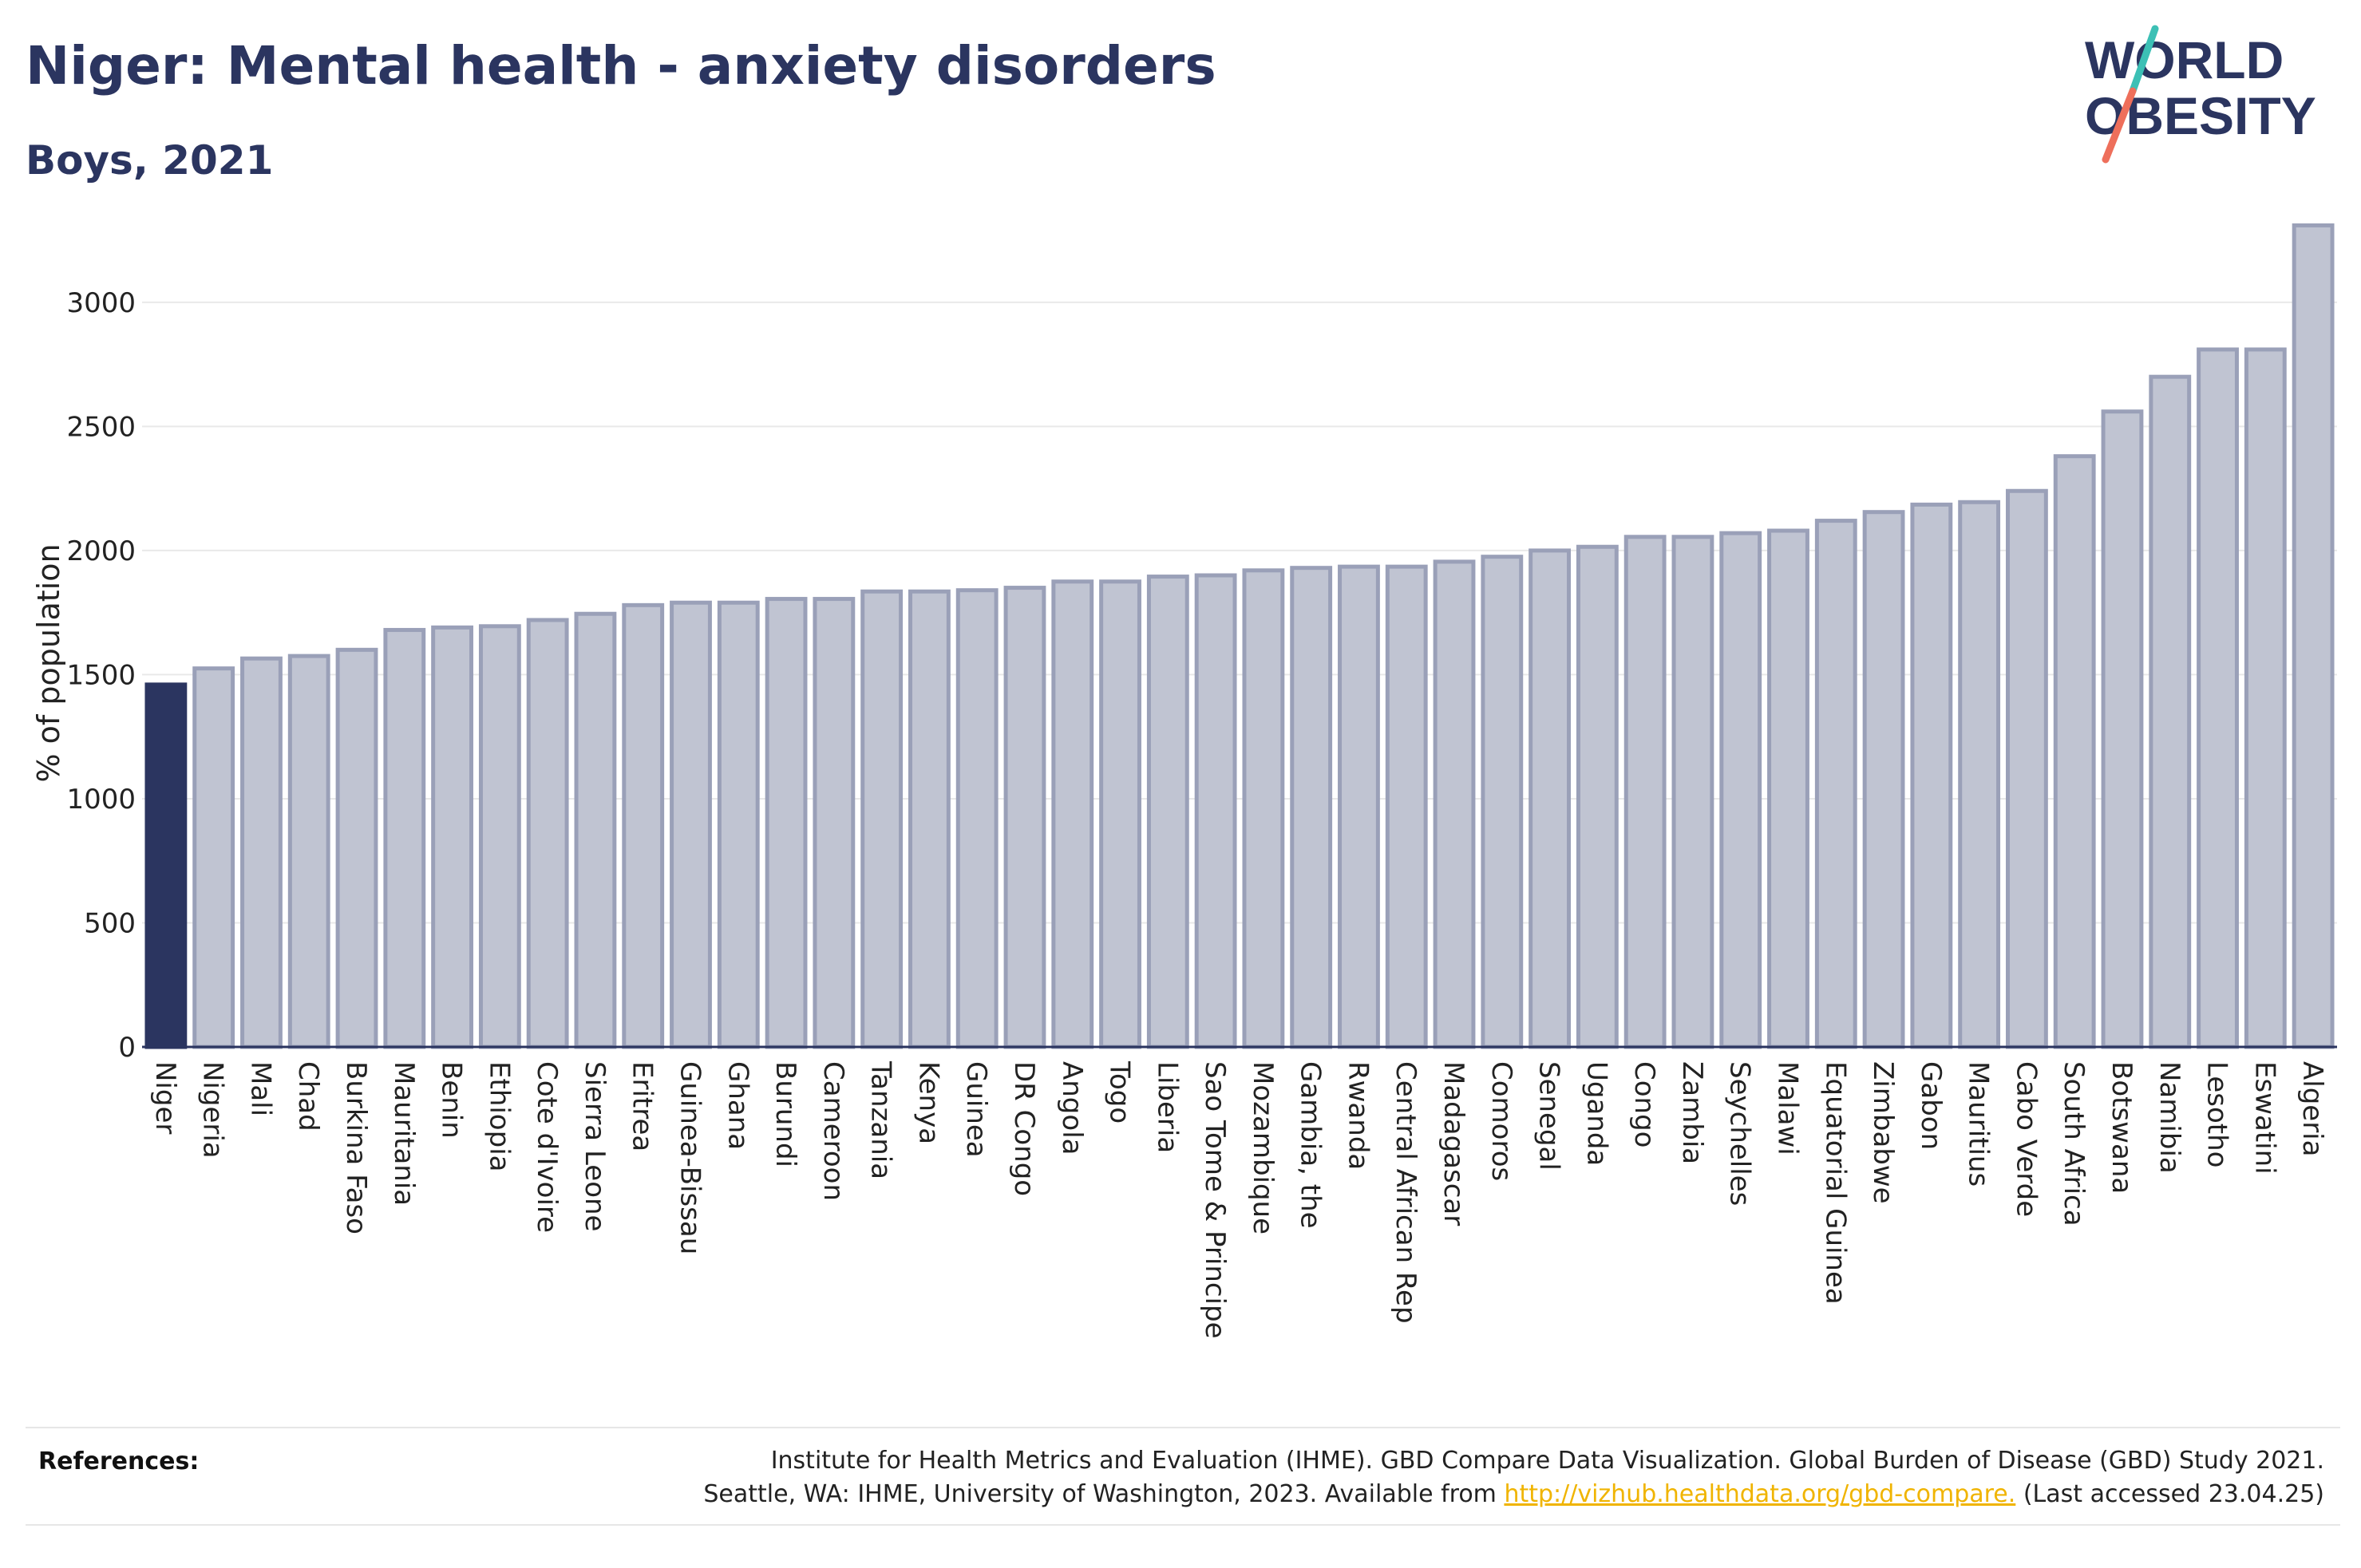 Image resolution: width=2361 pixels, height=1568 pixels. Describe the element at coordinates (2074, 751) in the screenshot. I see `bar-south-africa` at that location.